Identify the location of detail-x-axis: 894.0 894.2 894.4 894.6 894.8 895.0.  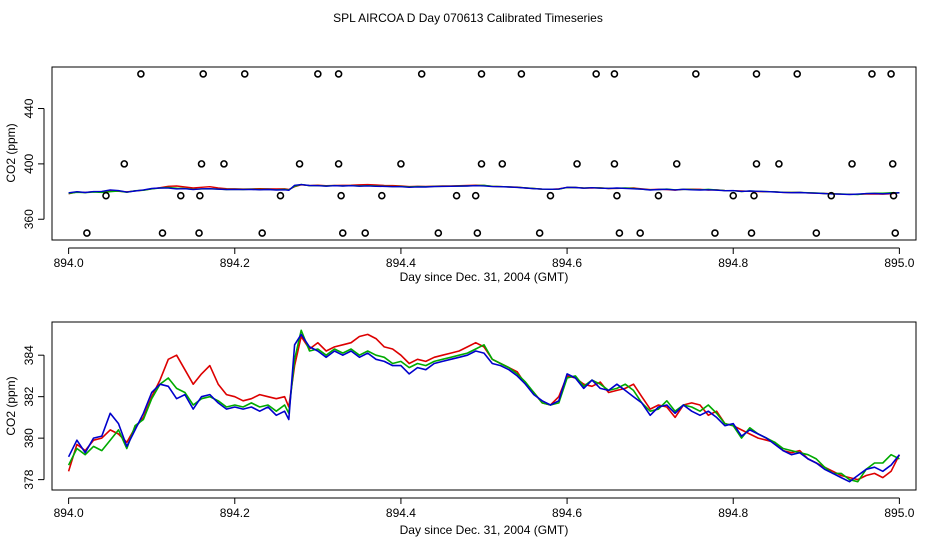
(484, 508).